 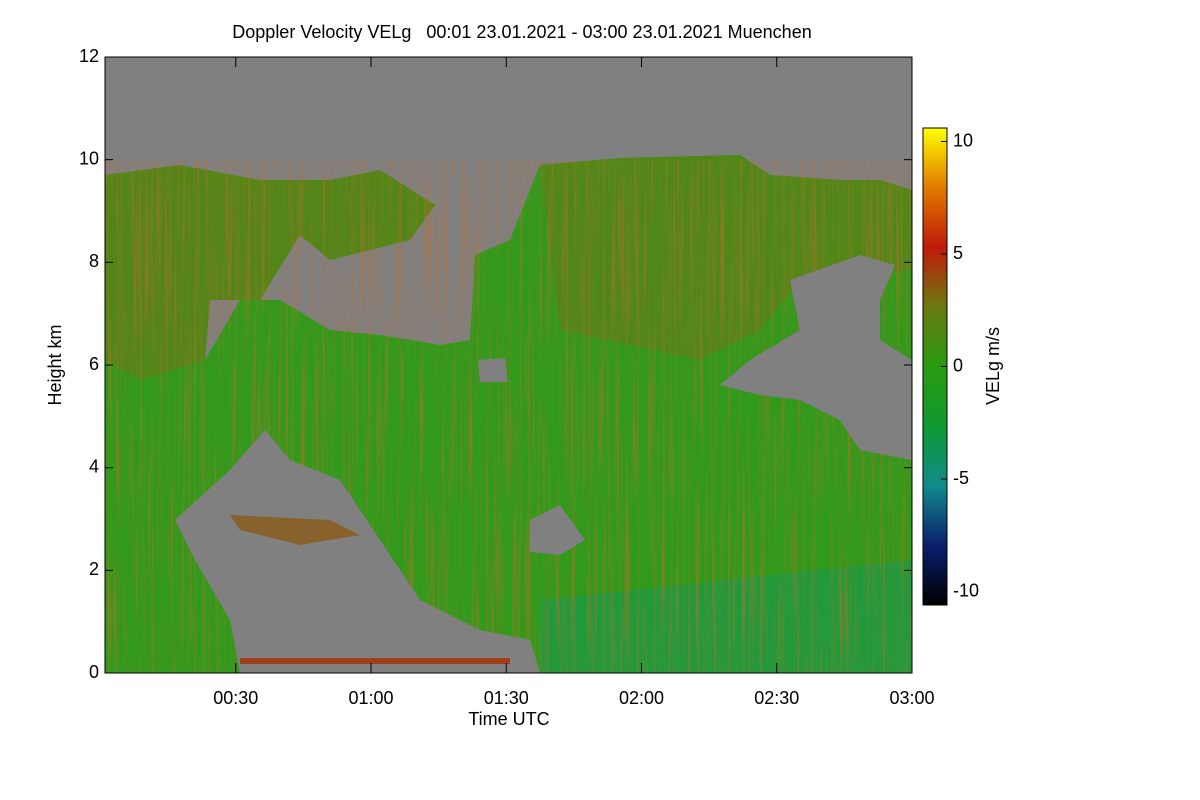 What do you see at coordinates (961, 478) in the screenshot?
I see `colorbar-tick-label: -5` at bounding box center [961, 478].